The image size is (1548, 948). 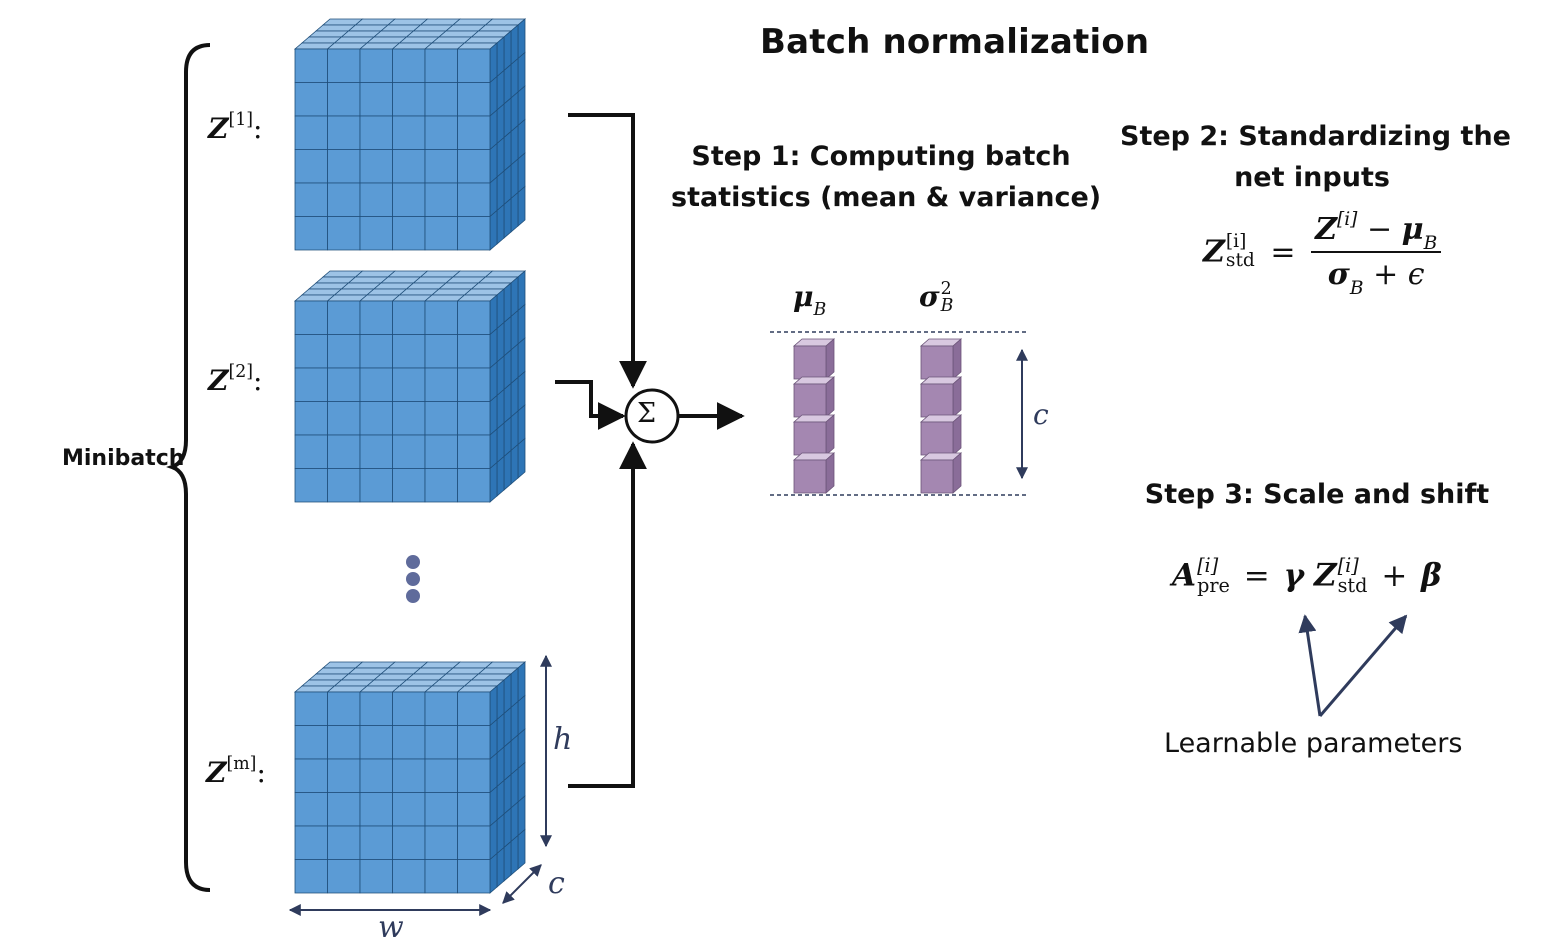 I want to click on summation-symbol: Σ, so click(x=647, y=413).